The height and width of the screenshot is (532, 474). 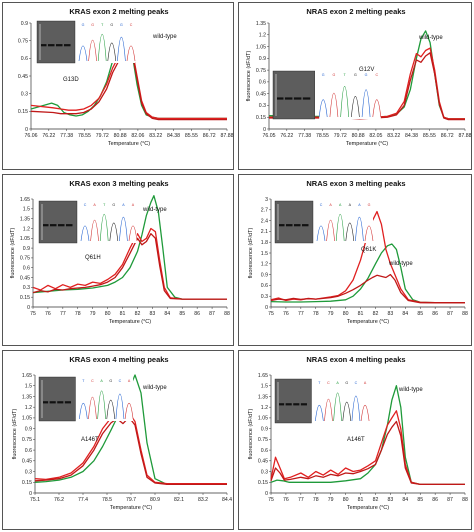 I want to click on y-tick-label: 0.75, so click(x=23, y=41).